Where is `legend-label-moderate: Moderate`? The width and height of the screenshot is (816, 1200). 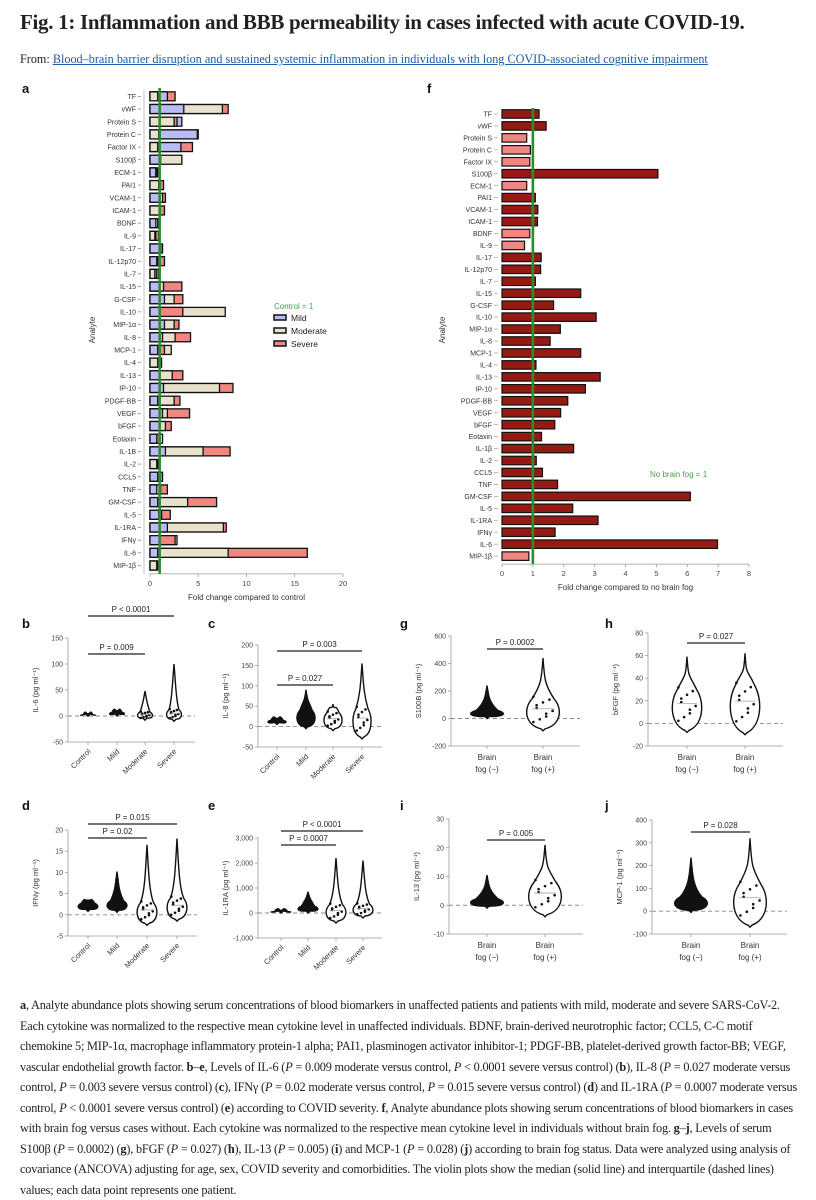 legend-label-moderate: Moderate is located at coordinates (309, 331).